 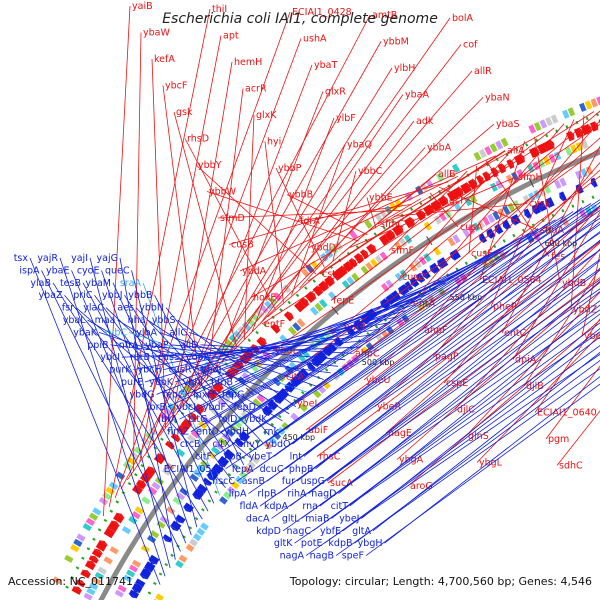 What do you see at coordinates (315, 39) in the screenshot?
I see `forward-gene-label: ushA` at bounding box center [315, 39].